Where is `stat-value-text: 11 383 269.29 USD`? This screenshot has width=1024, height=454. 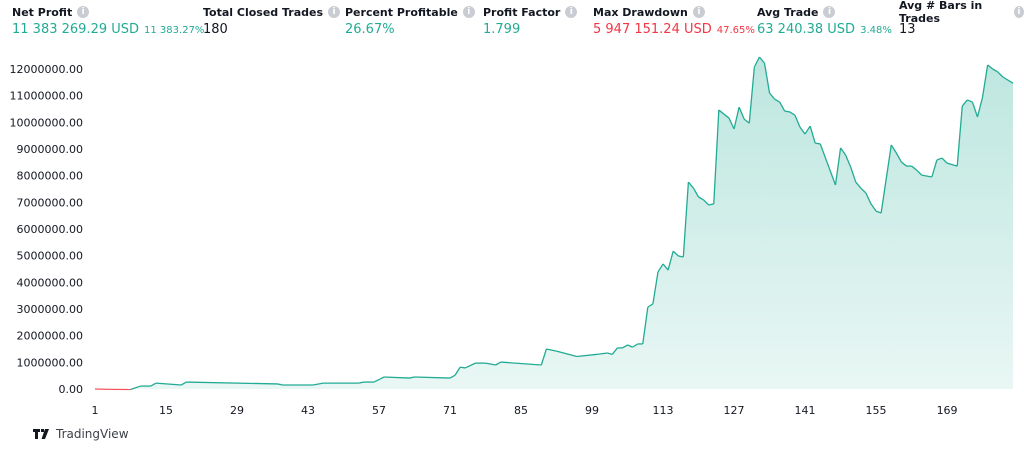
stat-value-text: 11 383 269.29 USD is located at coordinates (76, 29).